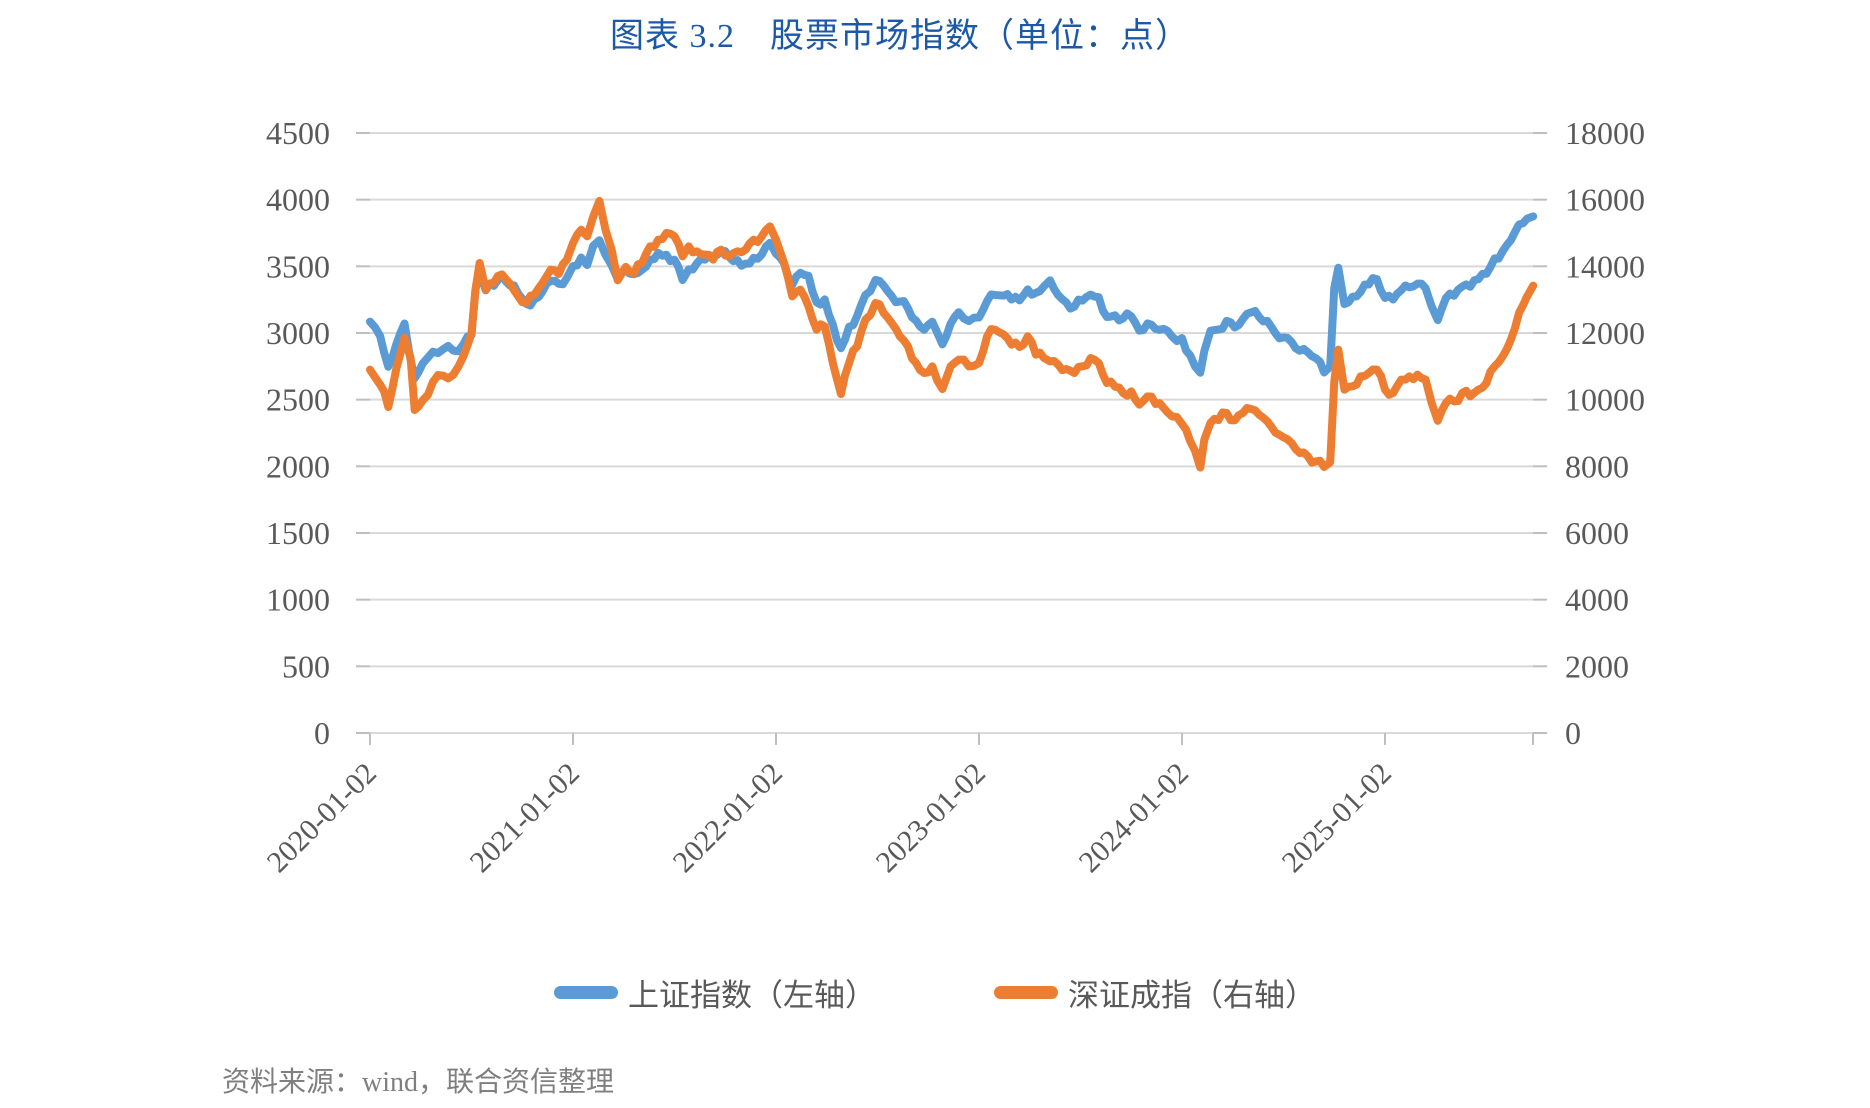 The height and width of the screenshot is (1108, 1870). What do you see at coordinates (1605, 266) in the screenshot?
I see `y-axis-right-tick-label: 14000` at bounding box center [1605, 266].